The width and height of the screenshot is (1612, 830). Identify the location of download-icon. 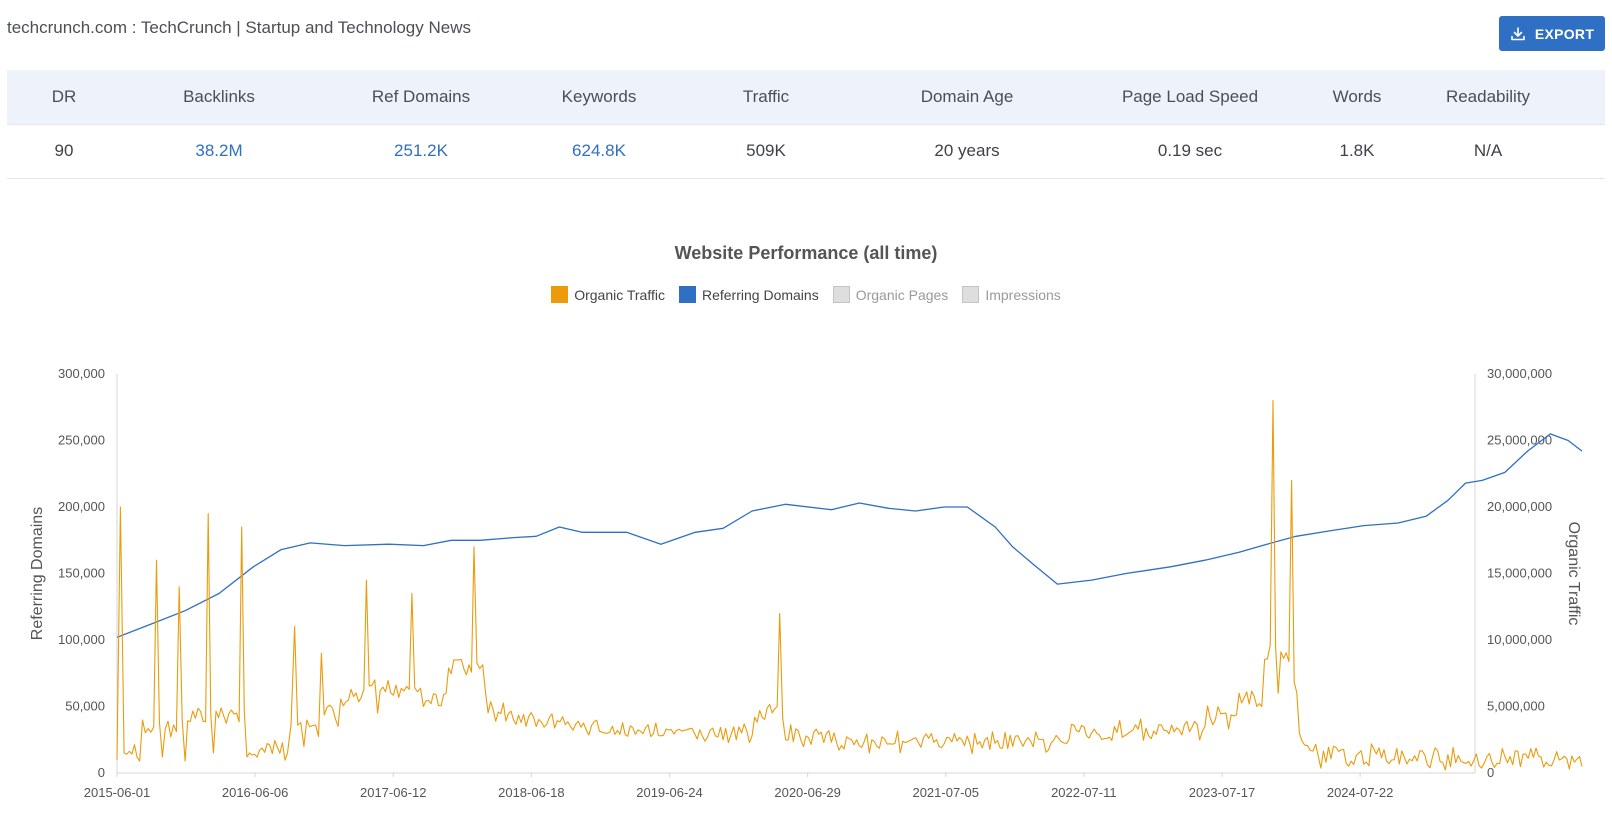
(1518, 33).